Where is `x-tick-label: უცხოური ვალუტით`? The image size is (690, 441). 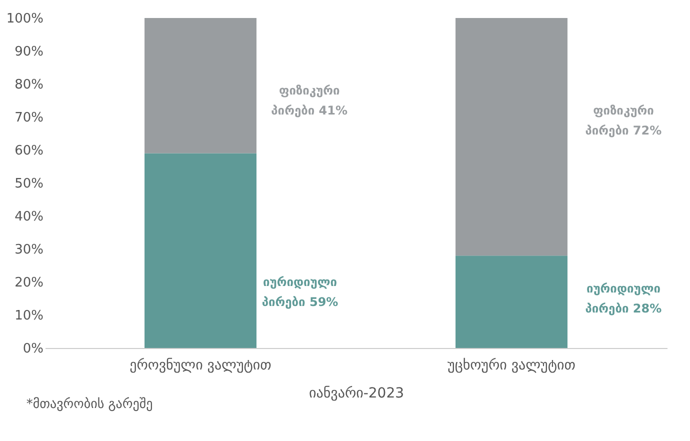 x-tick-label: უცხოური ვალუტით is located at coordinates (512, 366).